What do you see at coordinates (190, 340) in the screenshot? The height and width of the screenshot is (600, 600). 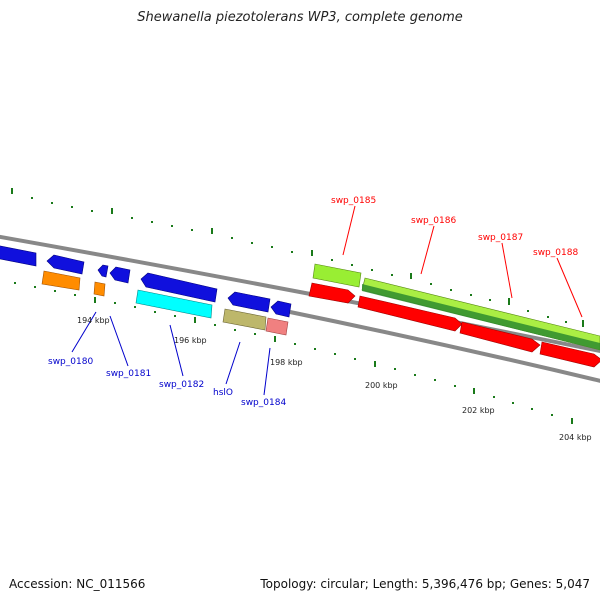 I see `tick-label-196kbp: 196 kbp` at bounding box center [190, 340].